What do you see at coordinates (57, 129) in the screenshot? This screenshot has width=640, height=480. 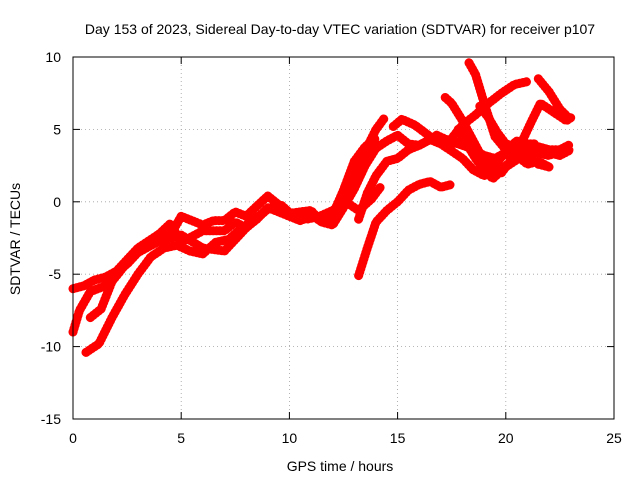 I see `y-tick-label: 5` at bounding box center [57, 129].